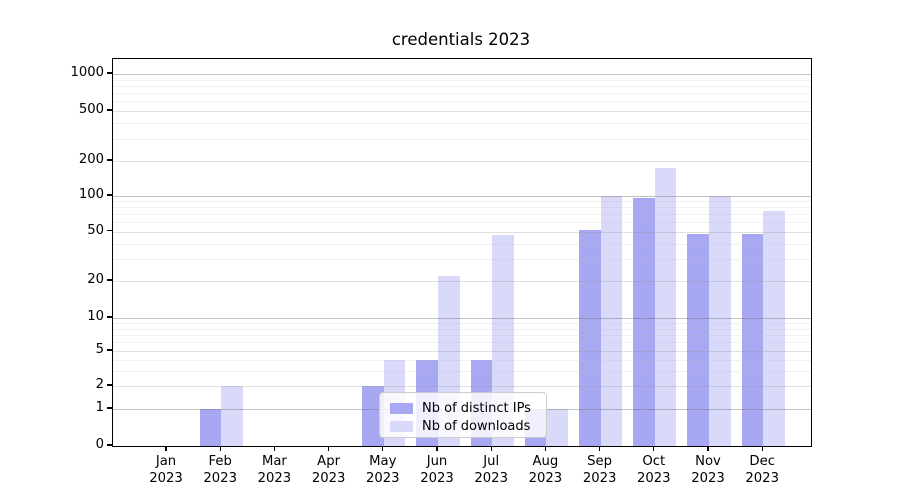  I want to click on x-tick-label: Jun 2023, so click(437, 470).